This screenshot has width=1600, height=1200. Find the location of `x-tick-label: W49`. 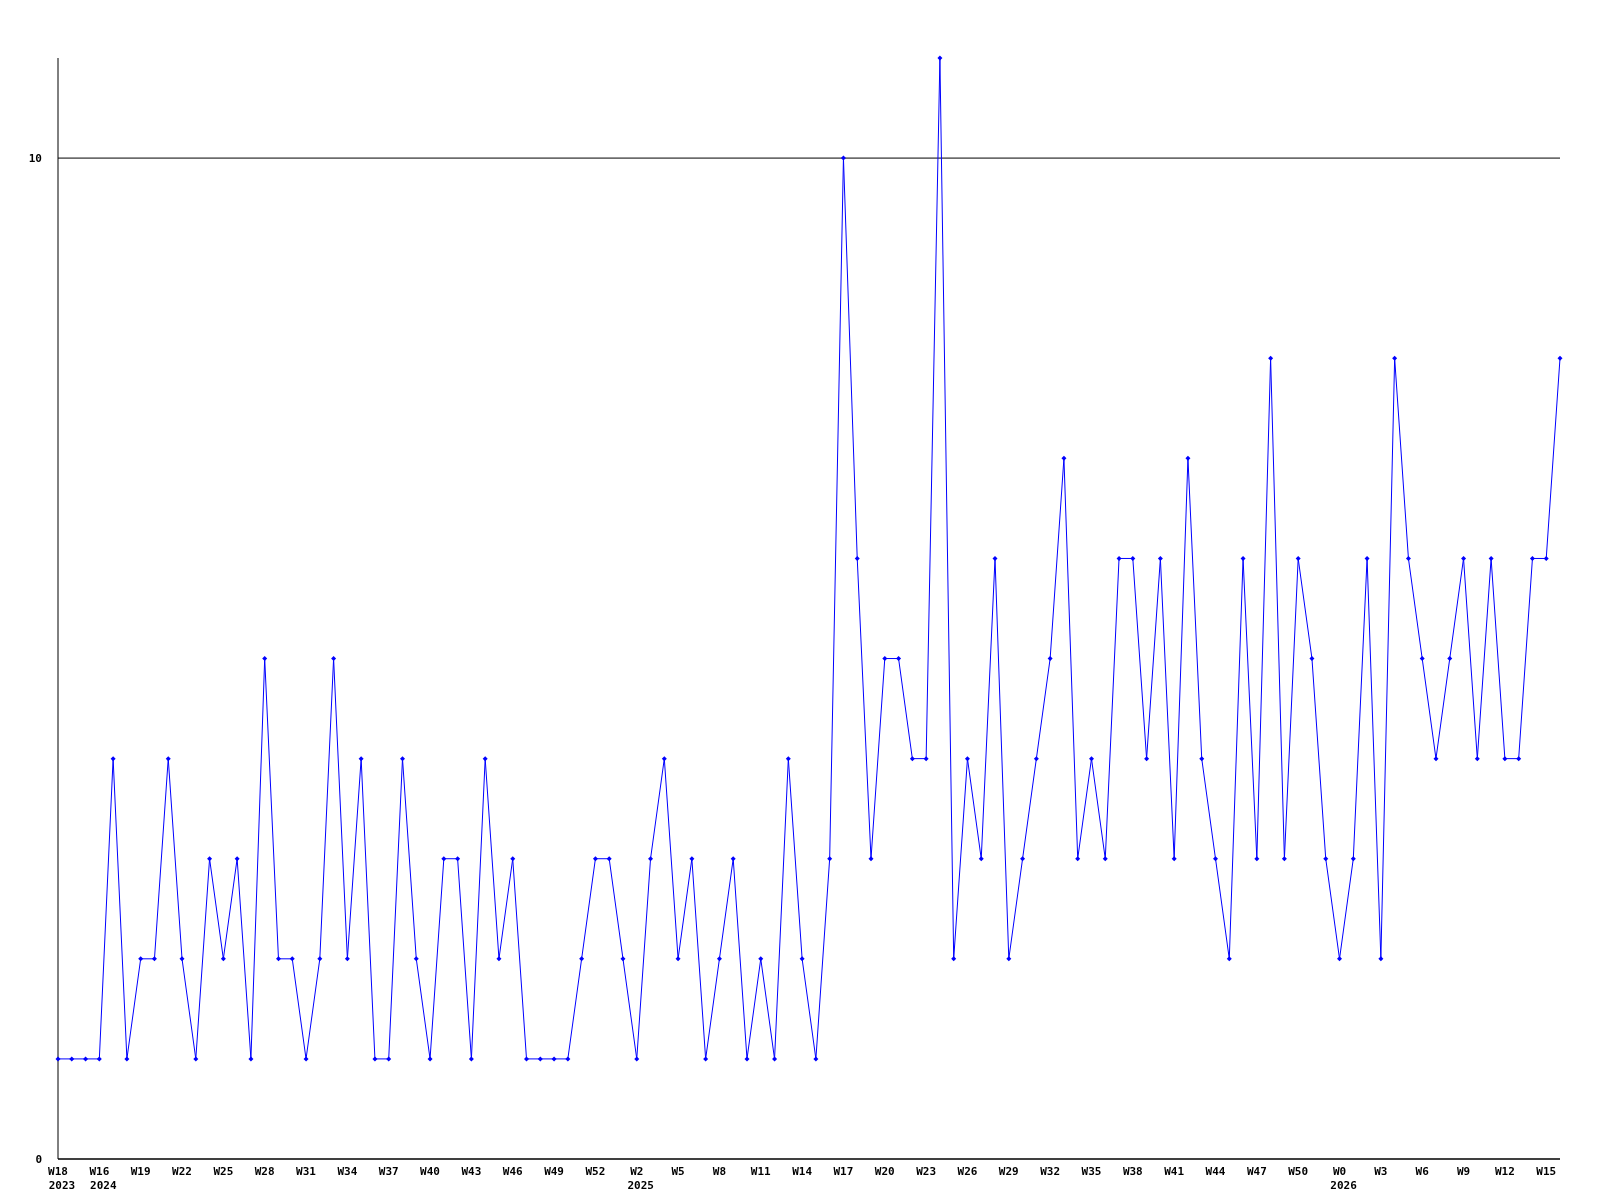

x-tick-label: W49 is located at coordinates (554, 1171).